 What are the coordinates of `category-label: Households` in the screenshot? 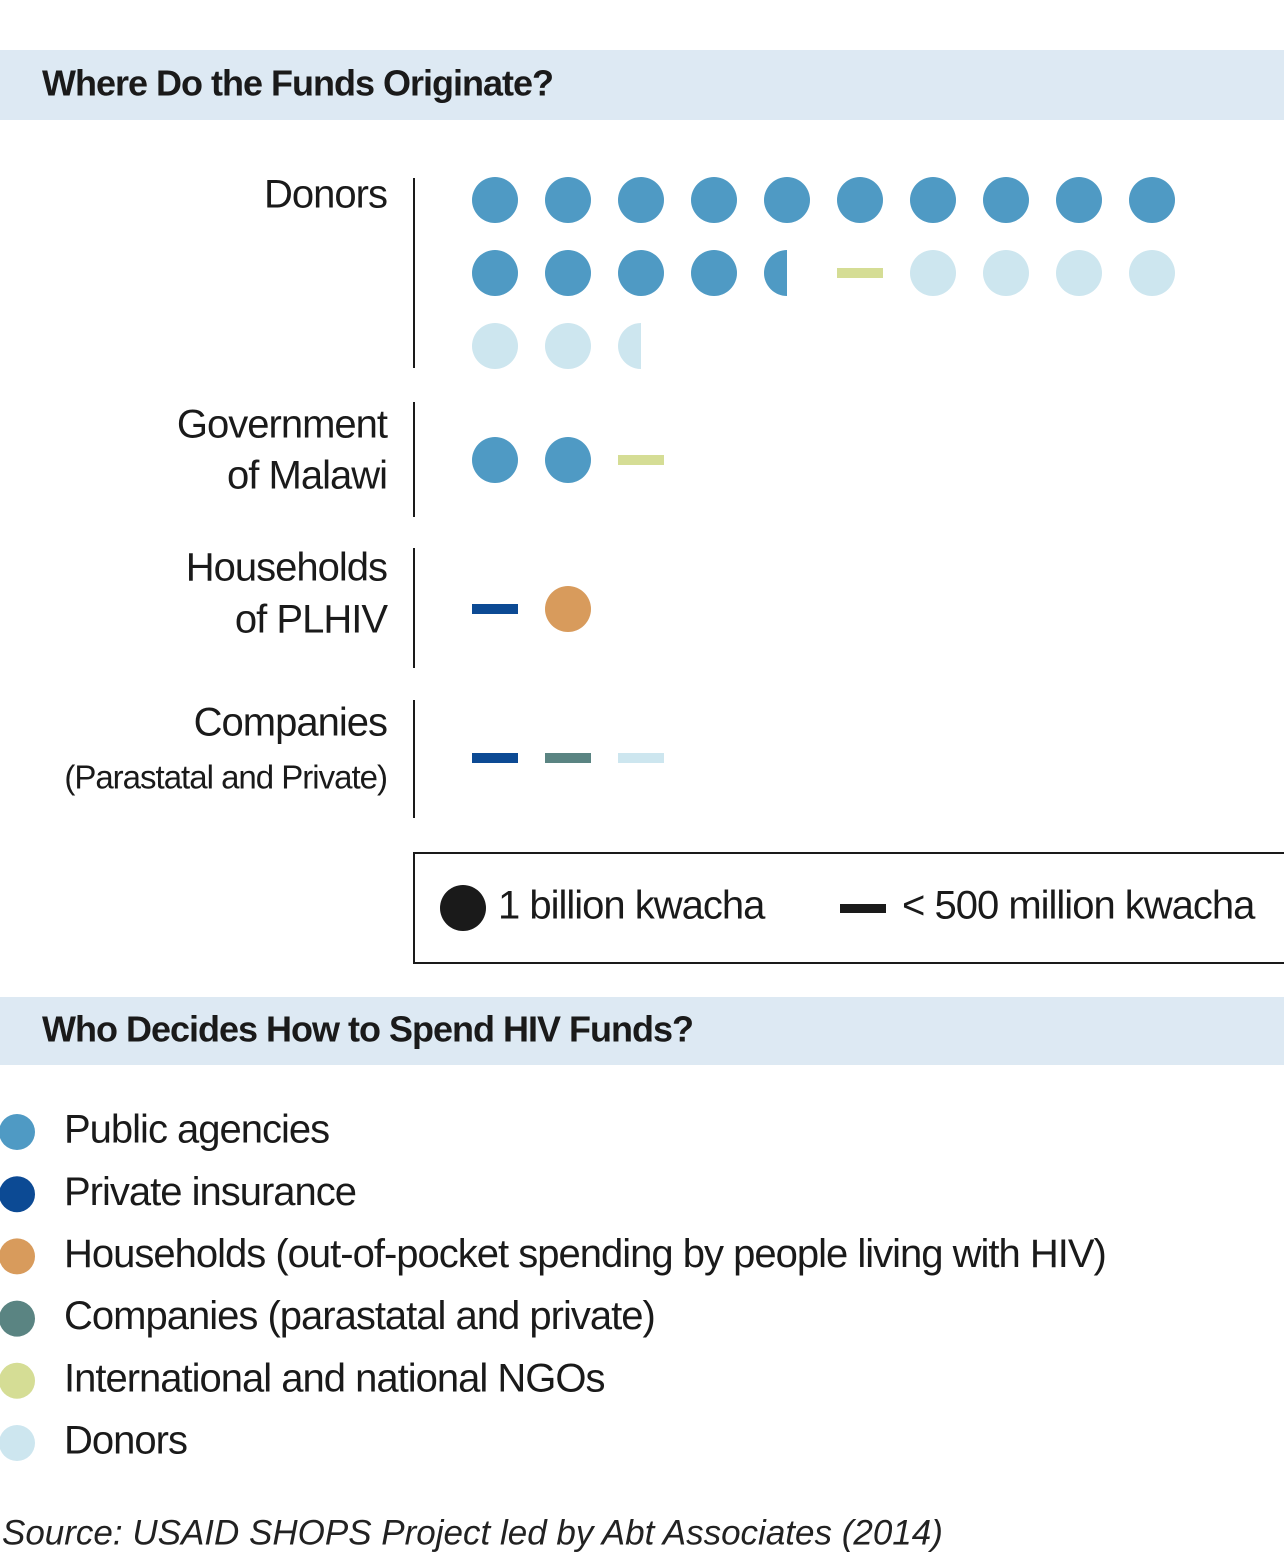 It's located at (286, 568).